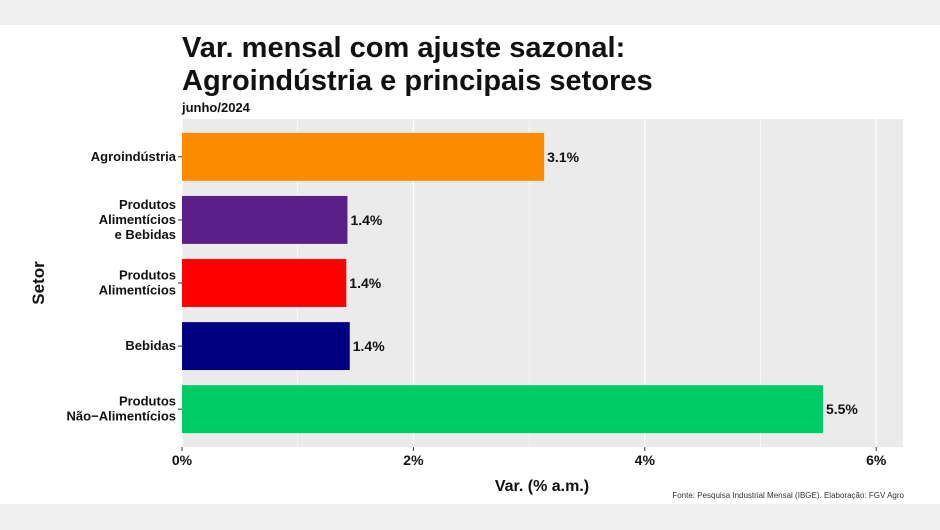  I want to click on chart-title-line1: Var. mensal com ajuste sazonal:, so click(403, 48).